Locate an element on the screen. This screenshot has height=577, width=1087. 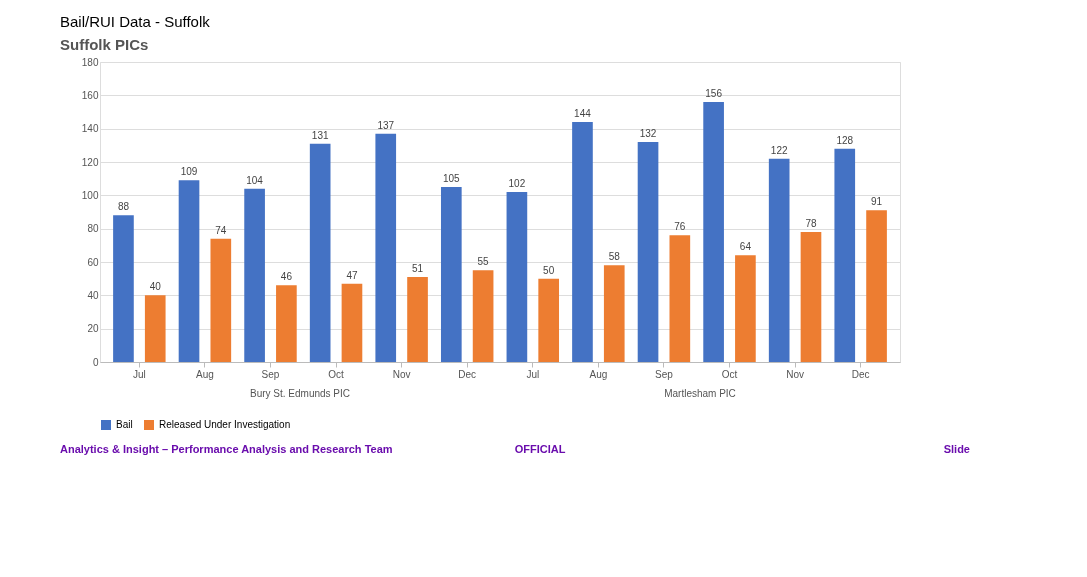
data-label: 128 is located at coordinates (845, 140).